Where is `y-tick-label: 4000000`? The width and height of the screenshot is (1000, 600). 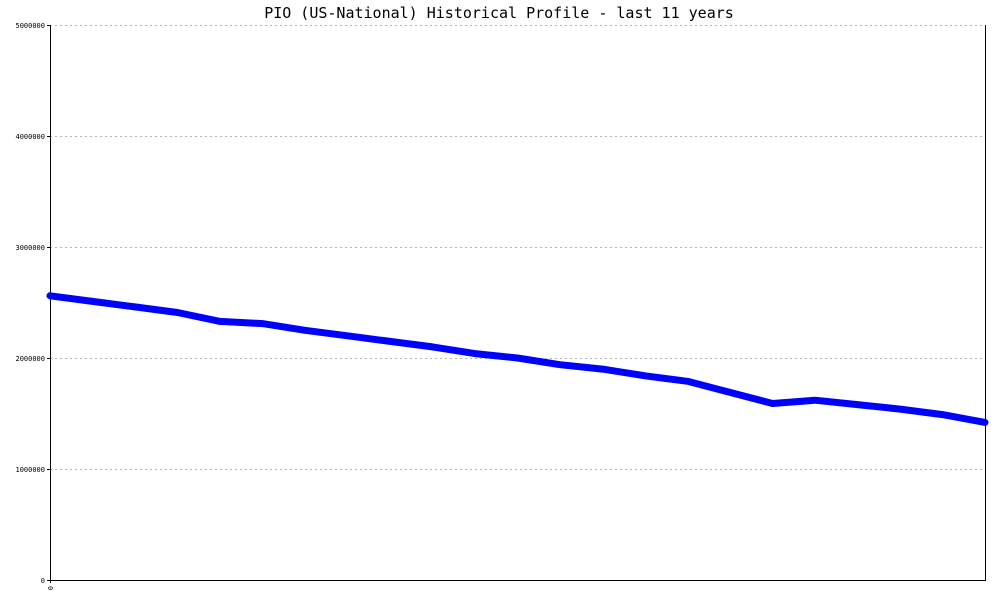 y-tick-label: 4000000 is located at coordinates (30, 137).